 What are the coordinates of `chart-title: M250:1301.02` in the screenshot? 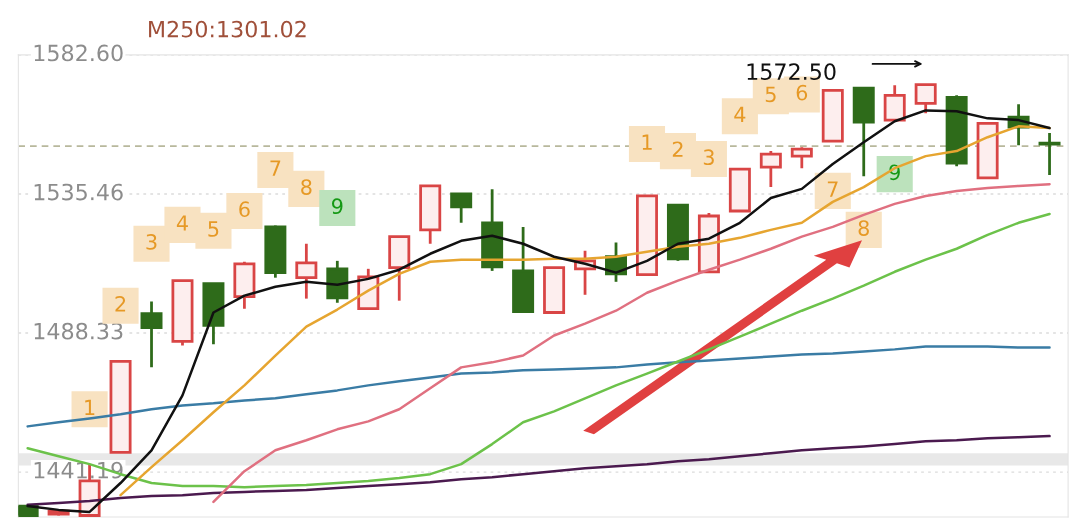 It's located at (227, 29).